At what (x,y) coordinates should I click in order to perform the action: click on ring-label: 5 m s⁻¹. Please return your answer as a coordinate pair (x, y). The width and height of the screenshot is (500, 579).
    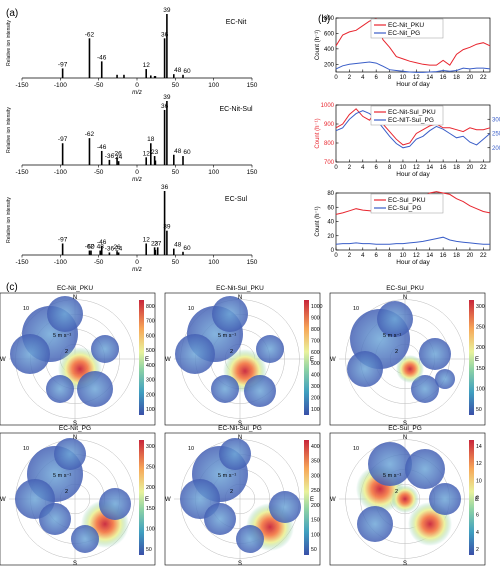
    Looking at the image, I should click on (227, 476).